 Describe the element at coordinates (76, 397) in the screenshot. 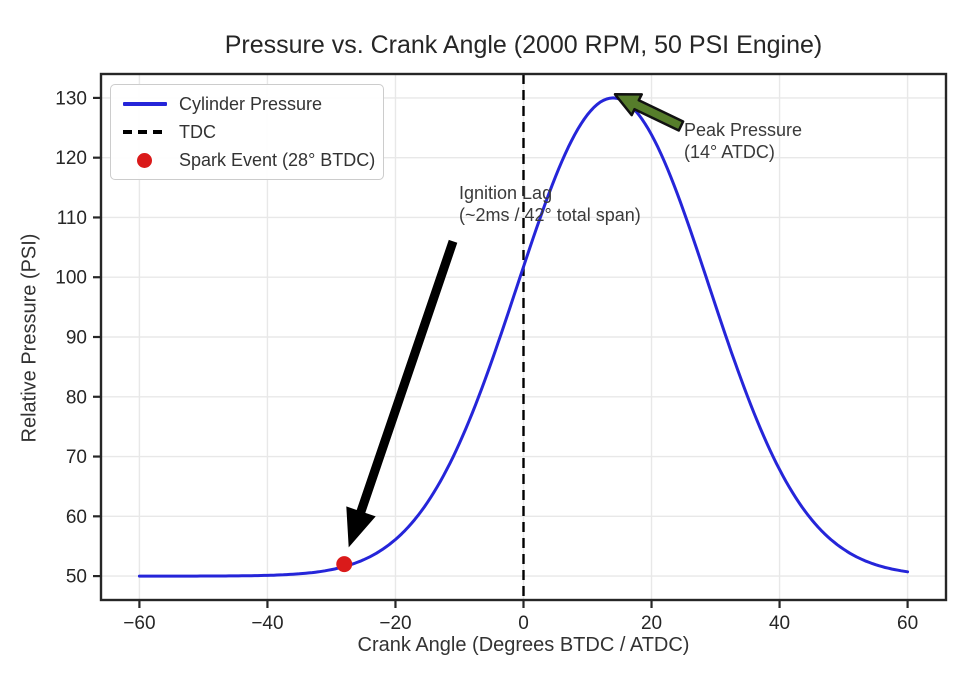

I see `y-tick-label: 80` at that location.